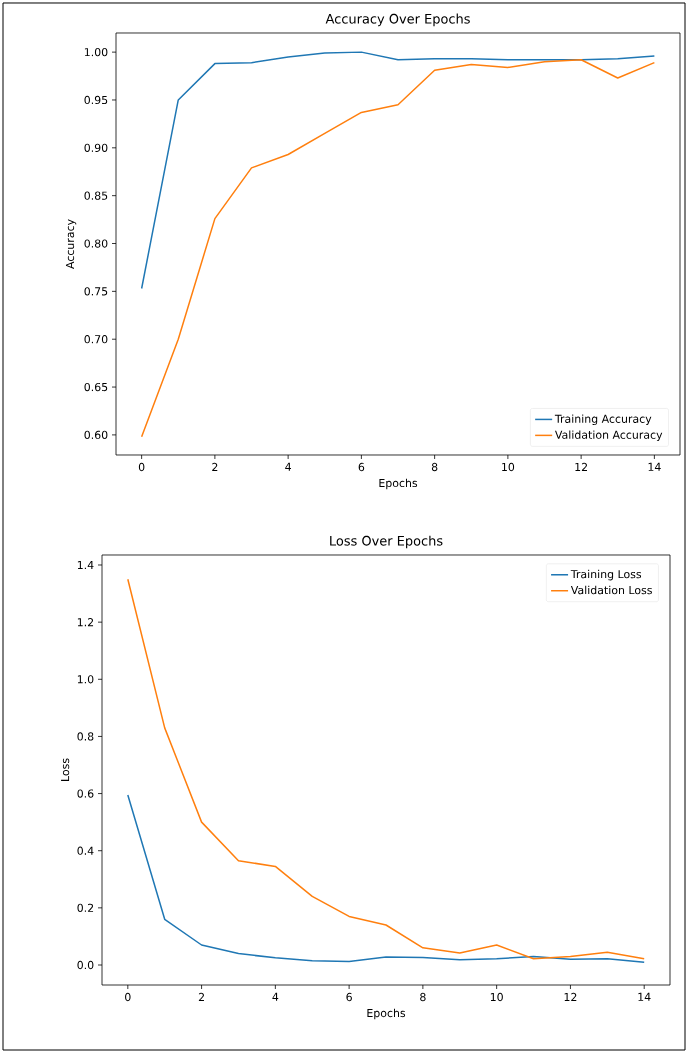 Image resolution: width=688 pixels, height=1053 pixels. I want to click on chart-title: Loss Over Epochs, so click(386, 542).